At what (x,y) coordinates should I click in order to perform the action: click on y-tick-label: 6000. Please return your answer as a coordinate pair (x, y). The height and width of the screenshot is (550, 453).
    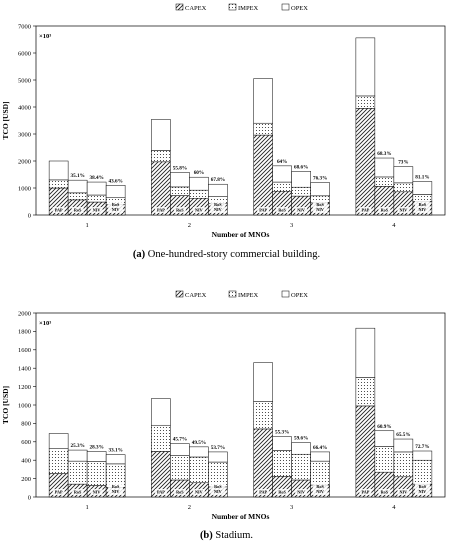
    Looking at the image, I should click on (24, 53).